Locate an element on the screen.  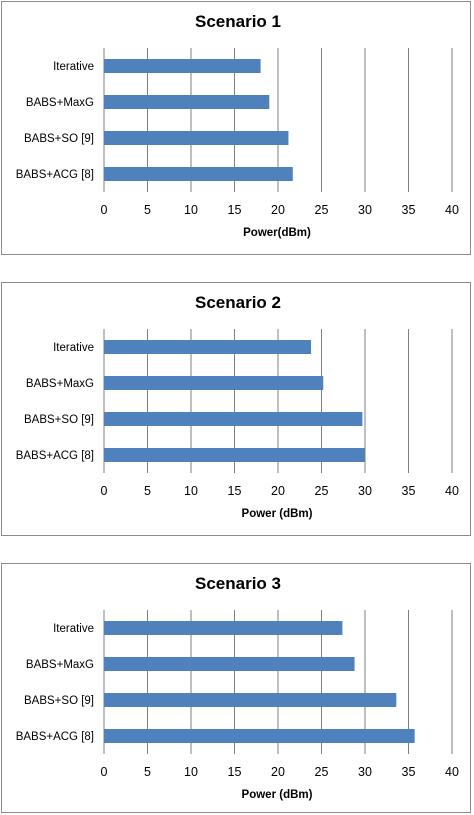
x-axis-label: Power(dBm) is located at coordinates (277, 233).